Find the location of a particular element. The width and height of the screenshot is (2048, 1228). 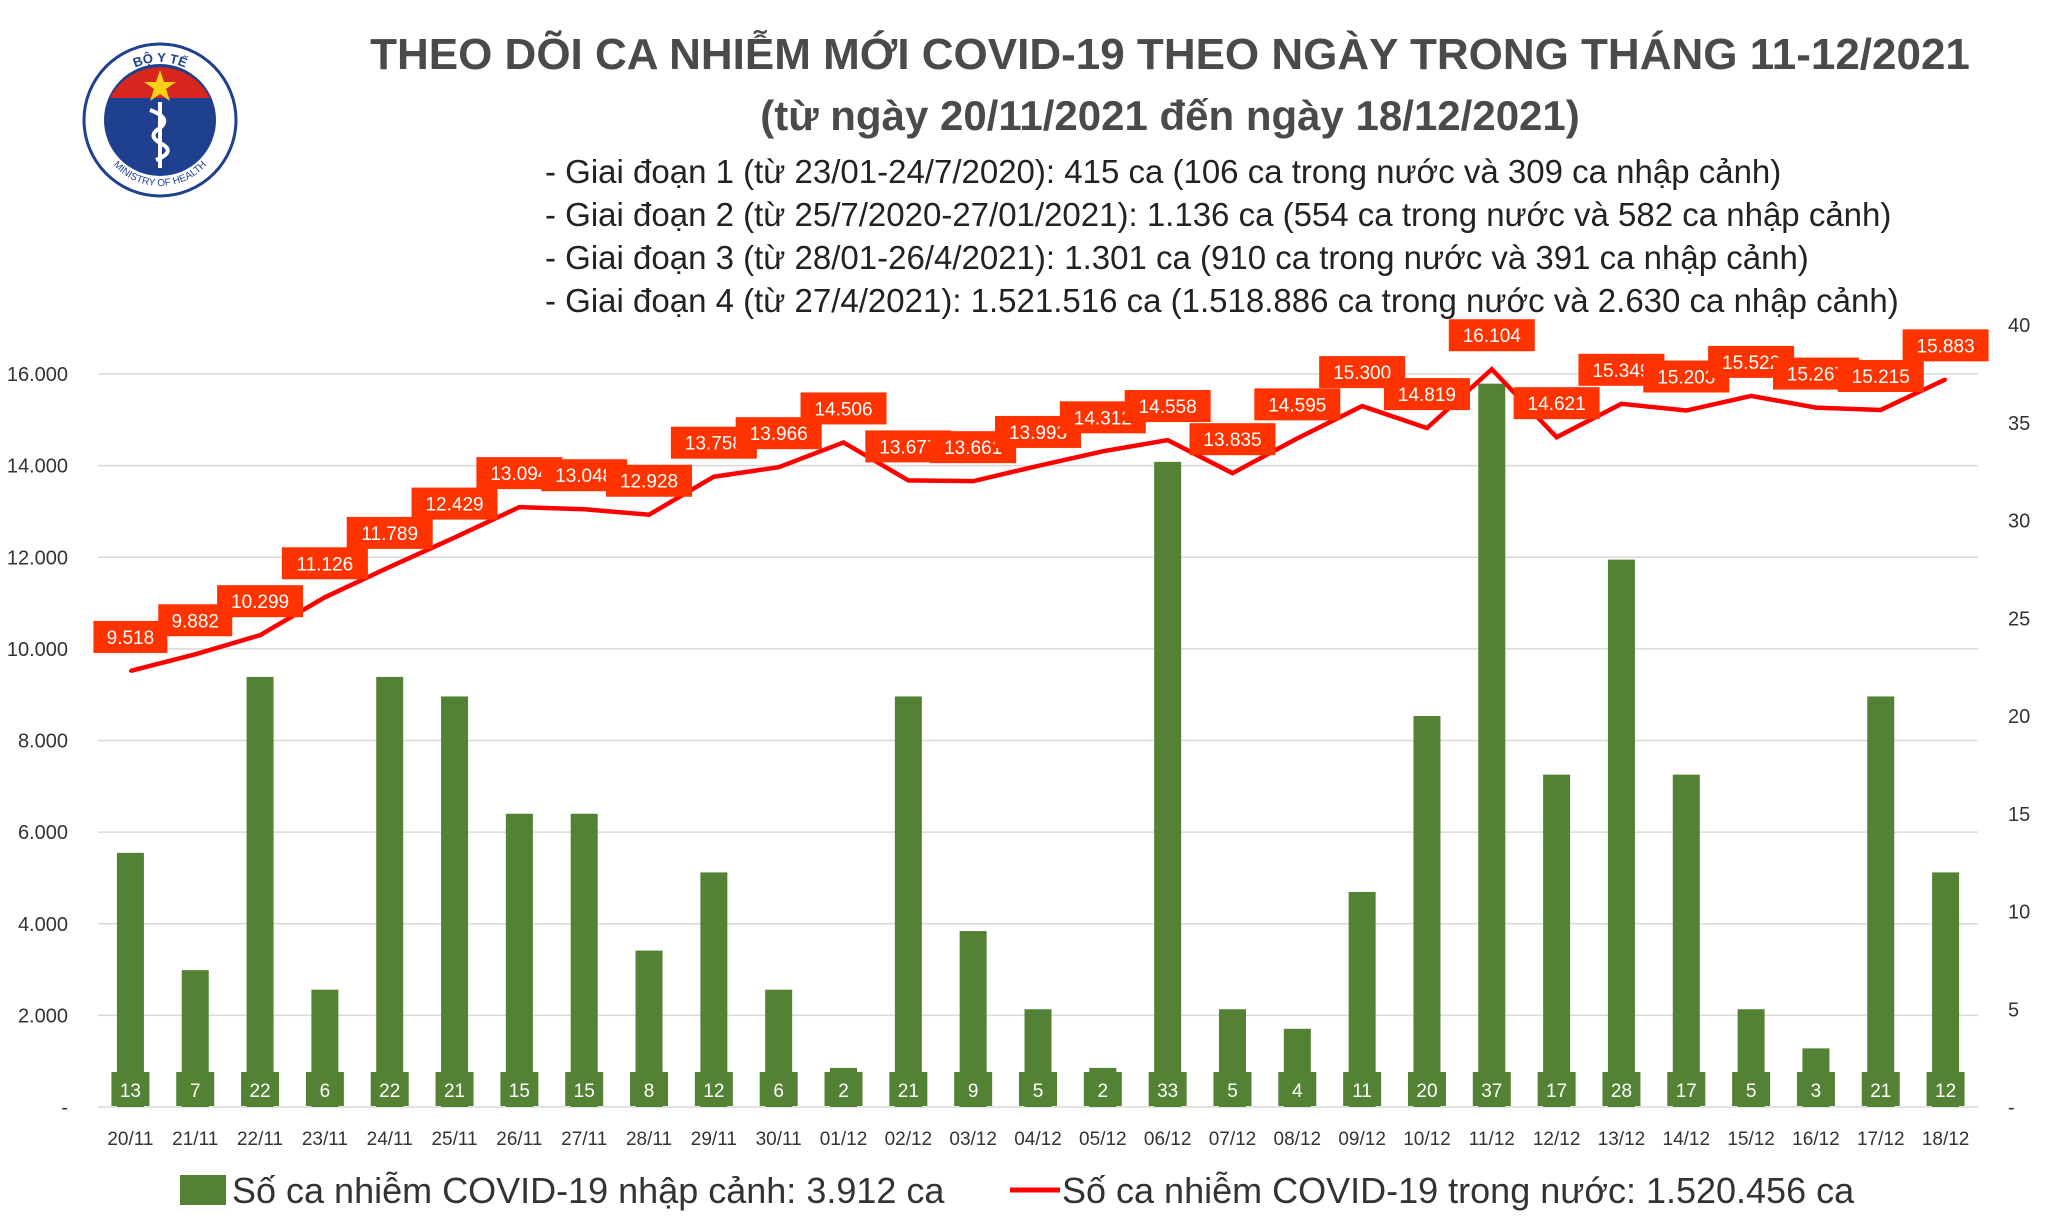

line-value-label: 13.661 is located at coordinates (973, 448).